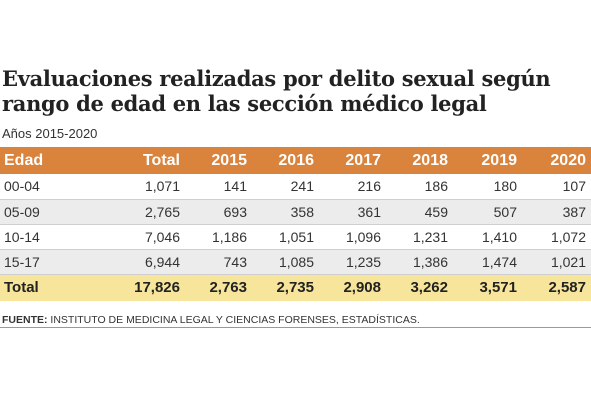 The height and width of the screenshot is (400, 591). Describe the element at coordinates (295, 327) in the screenshot. I see `bottom-divider` at that location.